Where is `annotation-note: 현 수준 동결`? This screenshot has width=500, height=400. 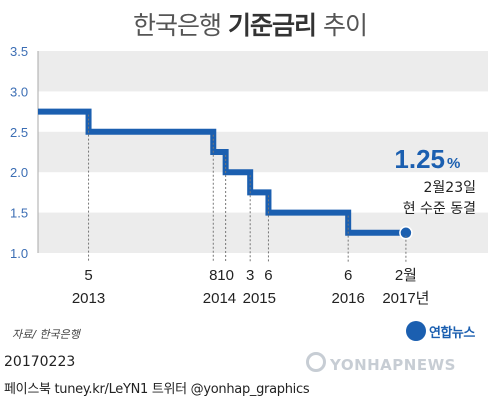
annotation-note: 현 수준 동결 is located at coordinates (439, 209).